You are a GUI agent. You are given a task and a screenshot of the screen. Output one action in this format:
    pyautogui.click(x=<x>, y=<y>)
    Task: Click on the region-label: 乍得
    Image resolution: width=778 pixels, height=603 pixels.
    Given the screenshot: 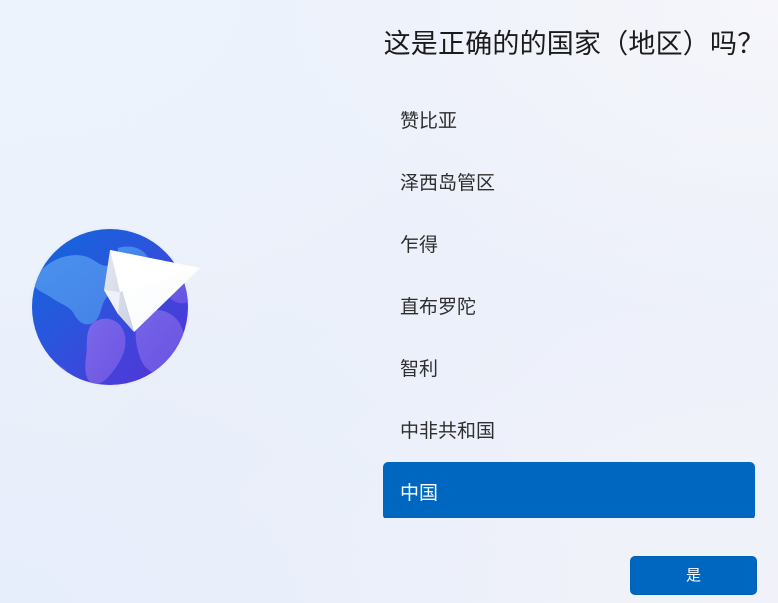 What is the action you would take?
    pyautogui.click(x=419, y=245)
    